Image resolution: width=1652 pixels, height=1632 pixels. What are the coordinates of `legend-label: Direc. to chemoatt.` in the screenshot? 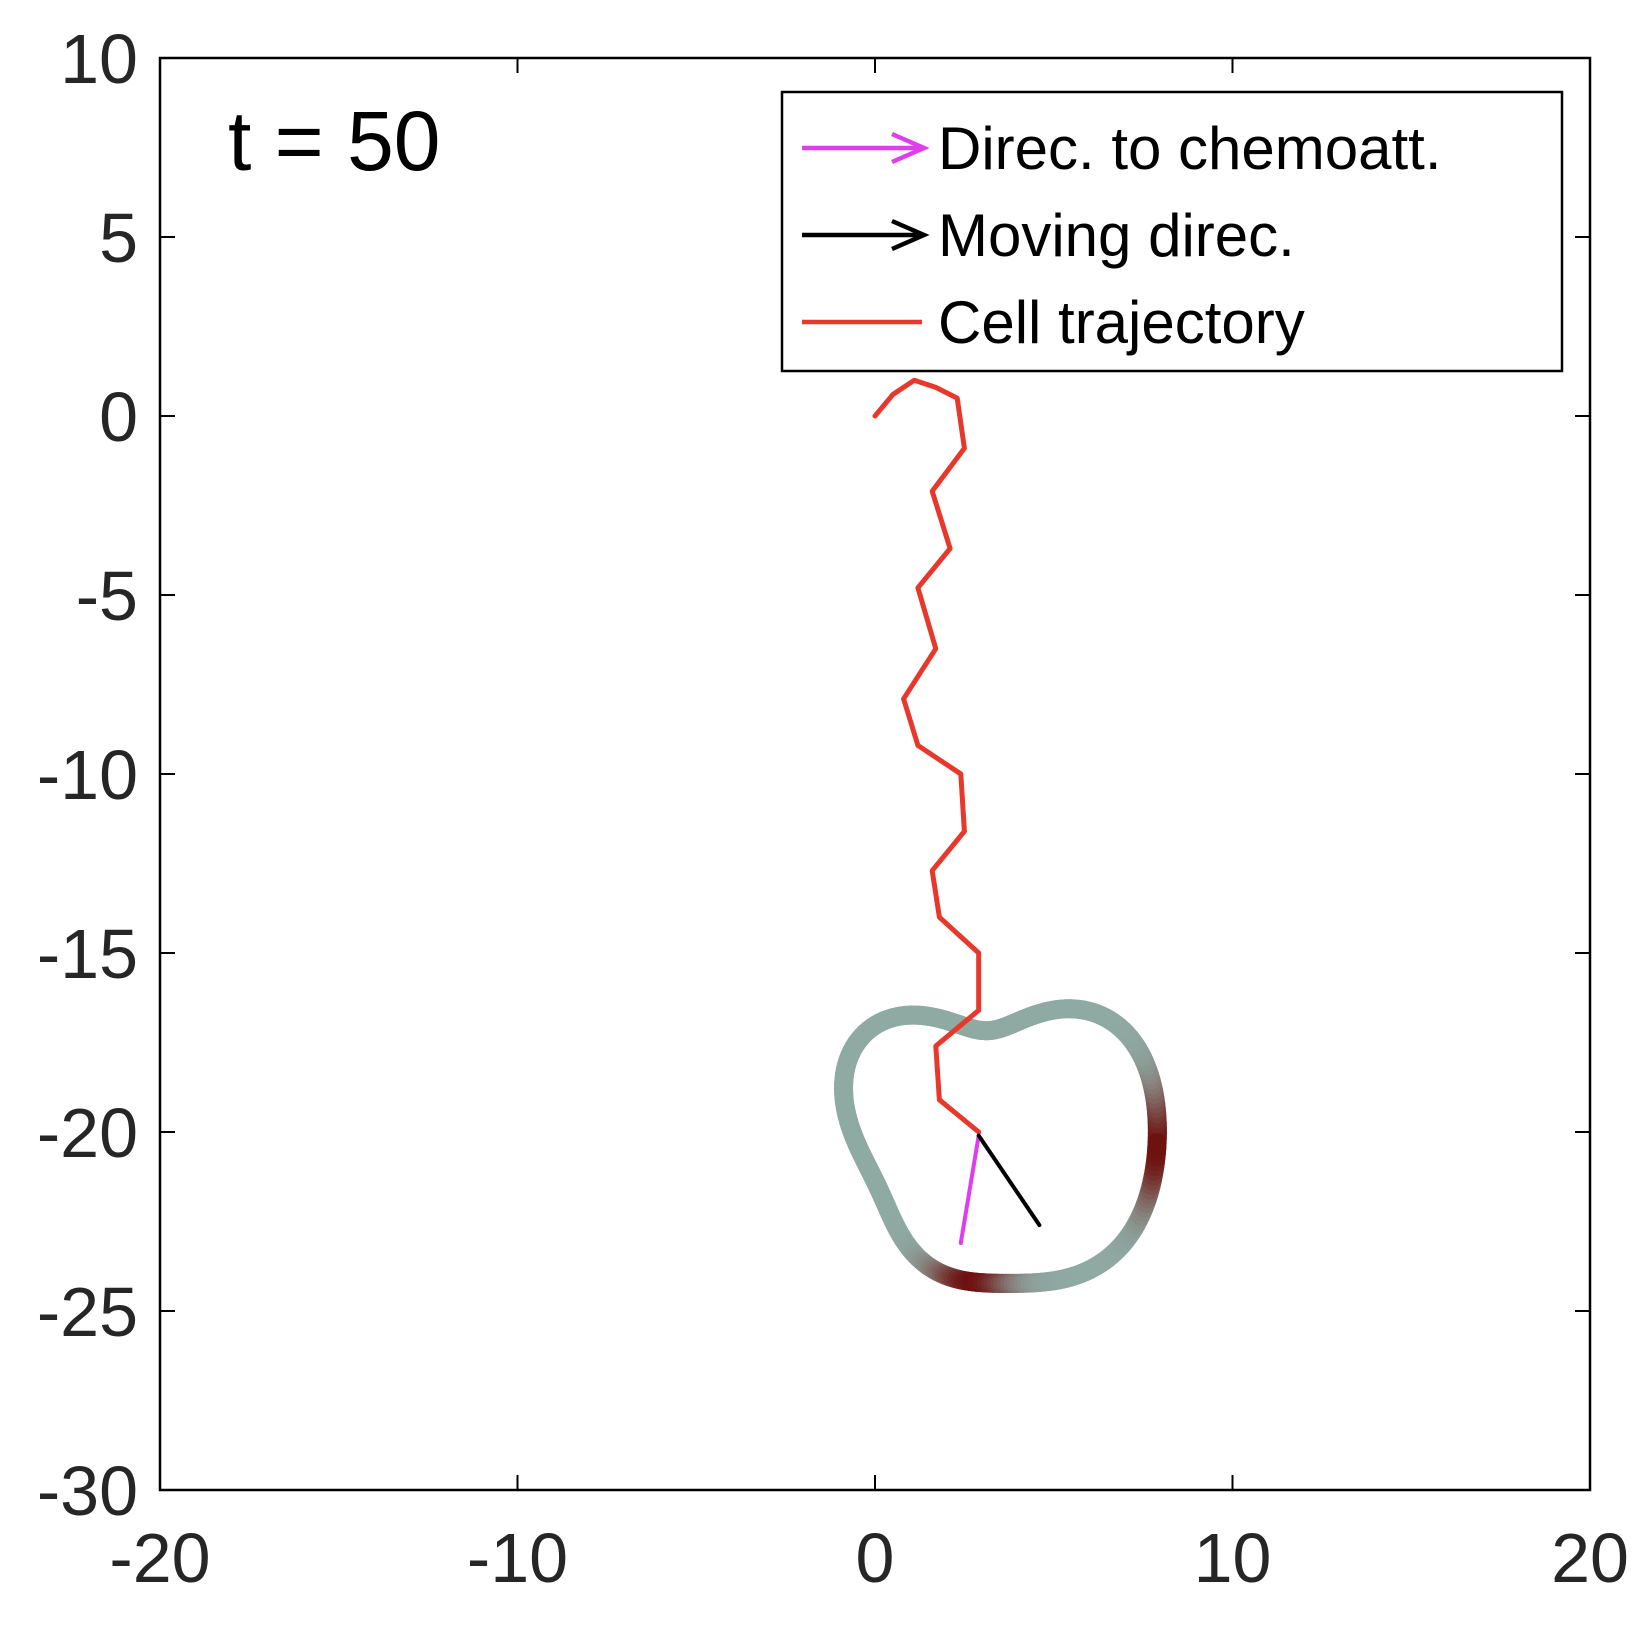 It's located at (1190, 148).